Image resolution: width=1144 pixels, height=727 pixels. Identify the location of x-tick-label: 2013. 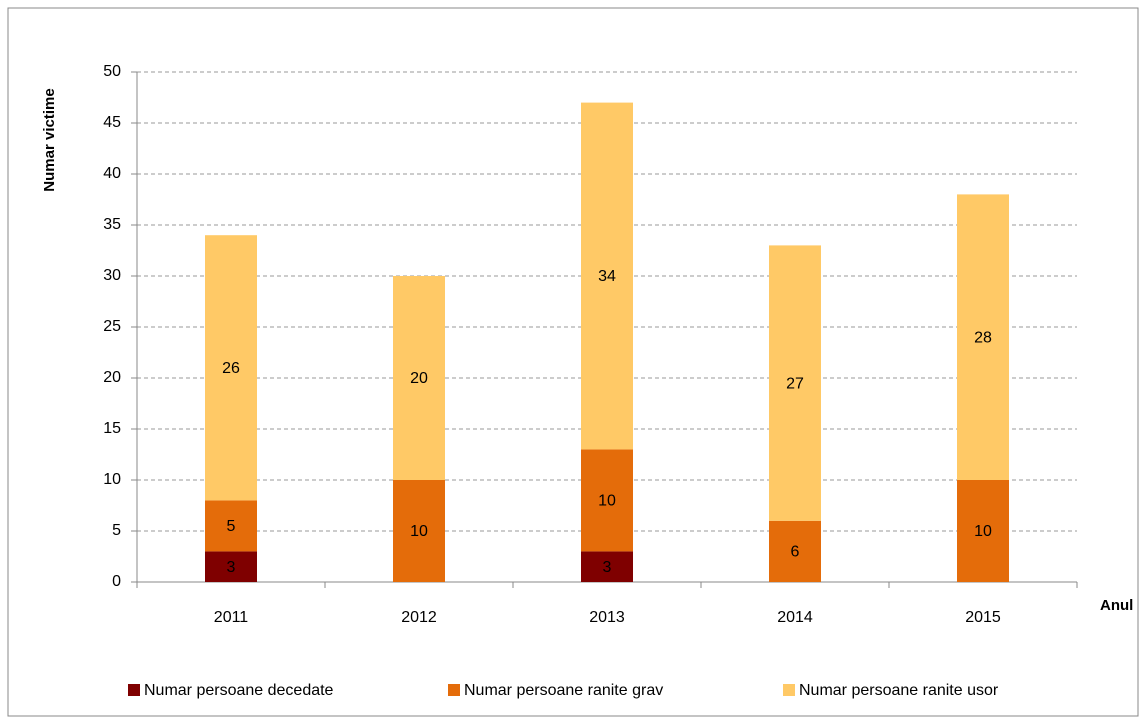
(607, 617).